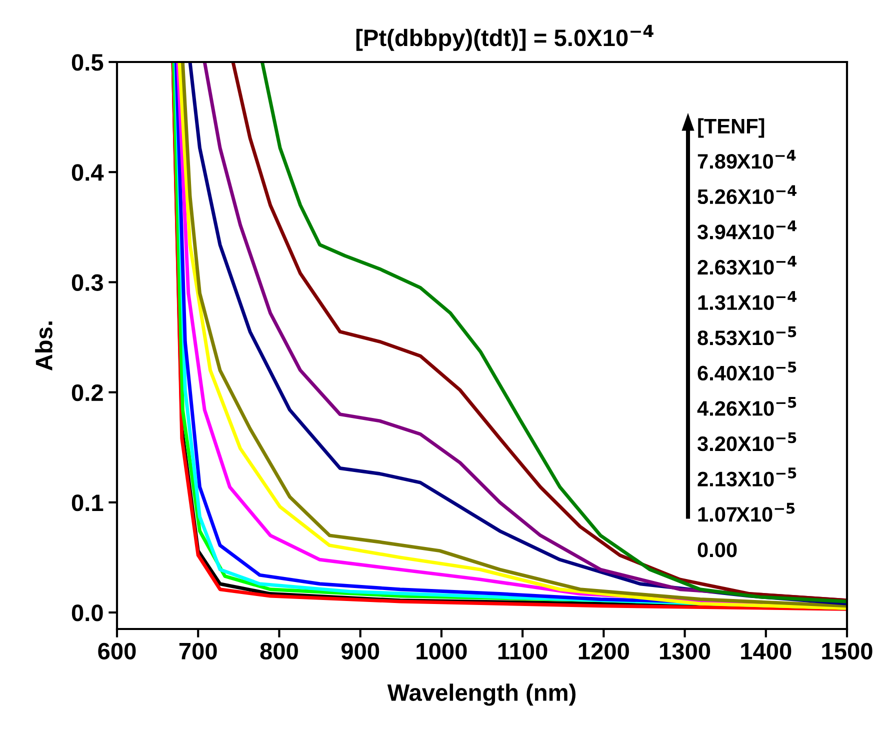  Describe the element at coordinates (747, 230) in the screenshot. I see `annotation: 3.94X10$^{−4}$` at that location.